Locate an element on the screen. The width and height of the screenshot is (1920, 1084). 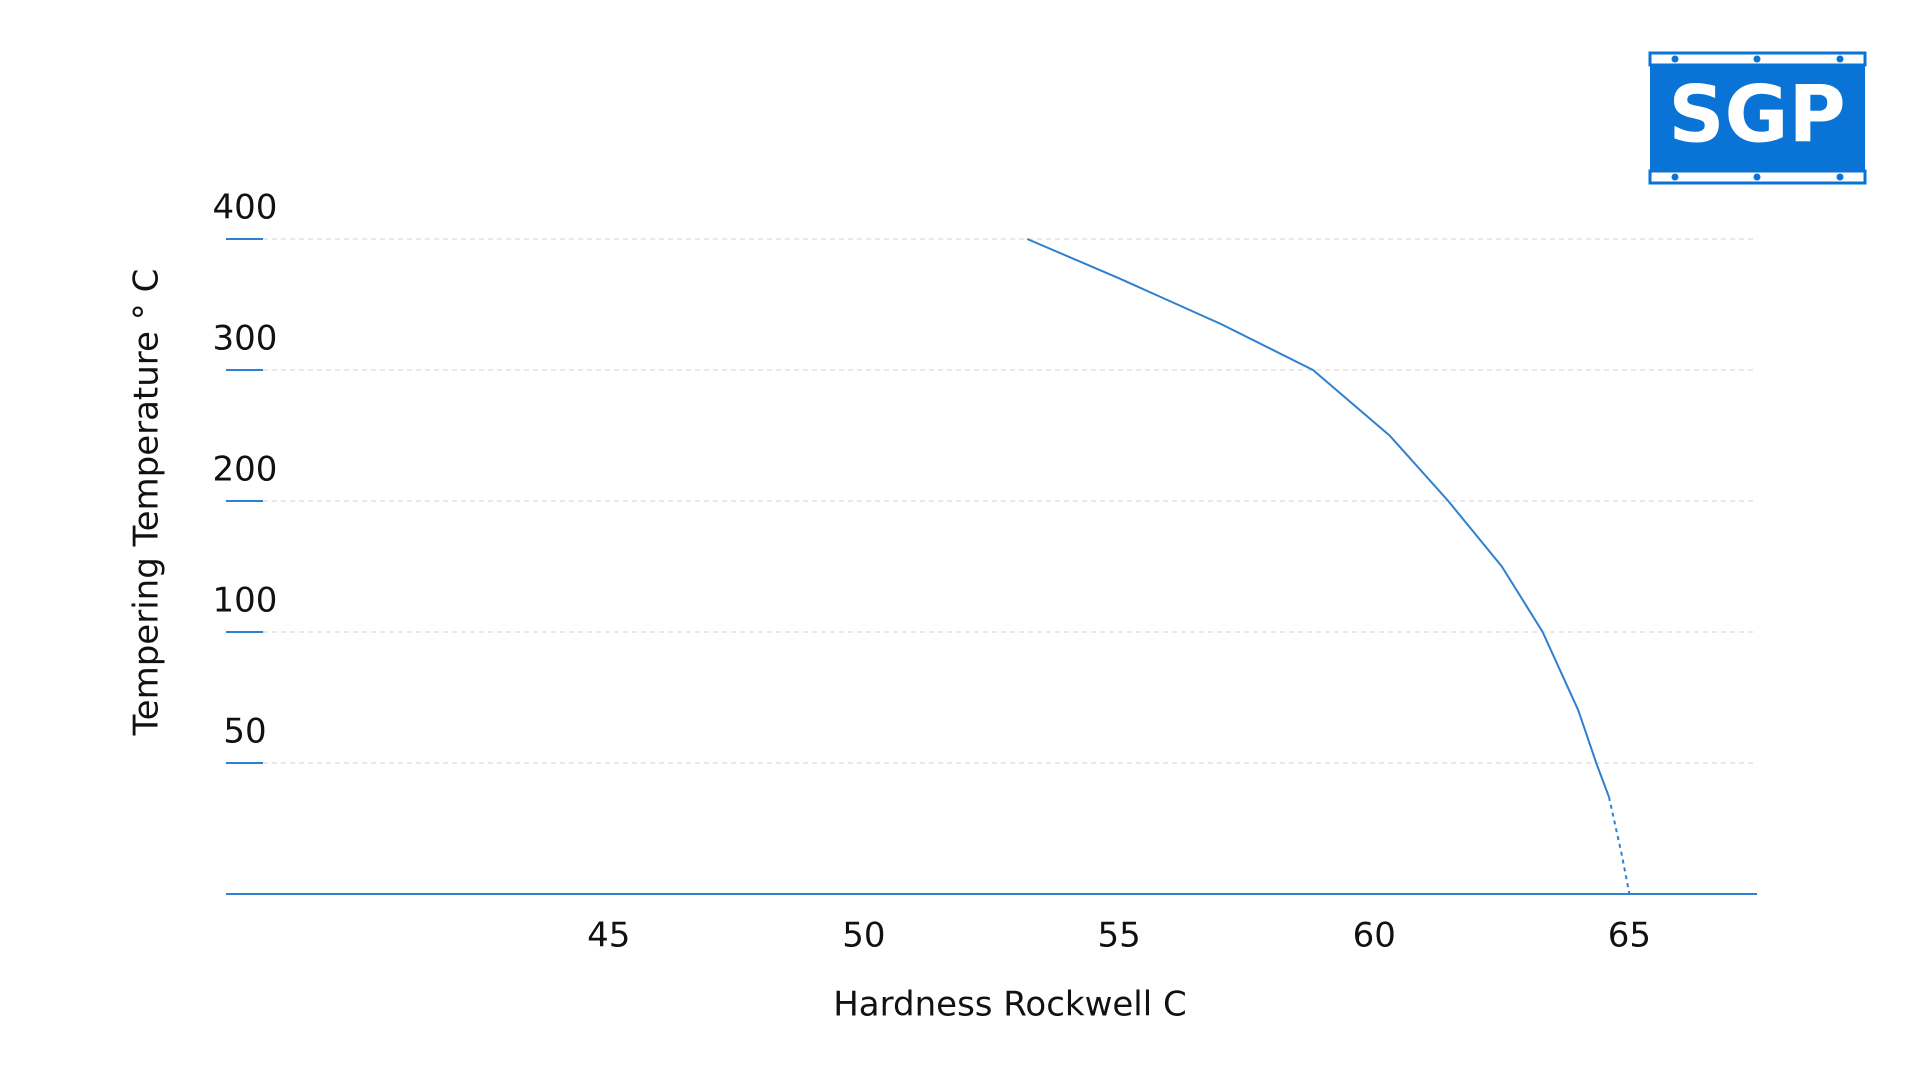
logo: SGP is located at coordinates (1757, 118).